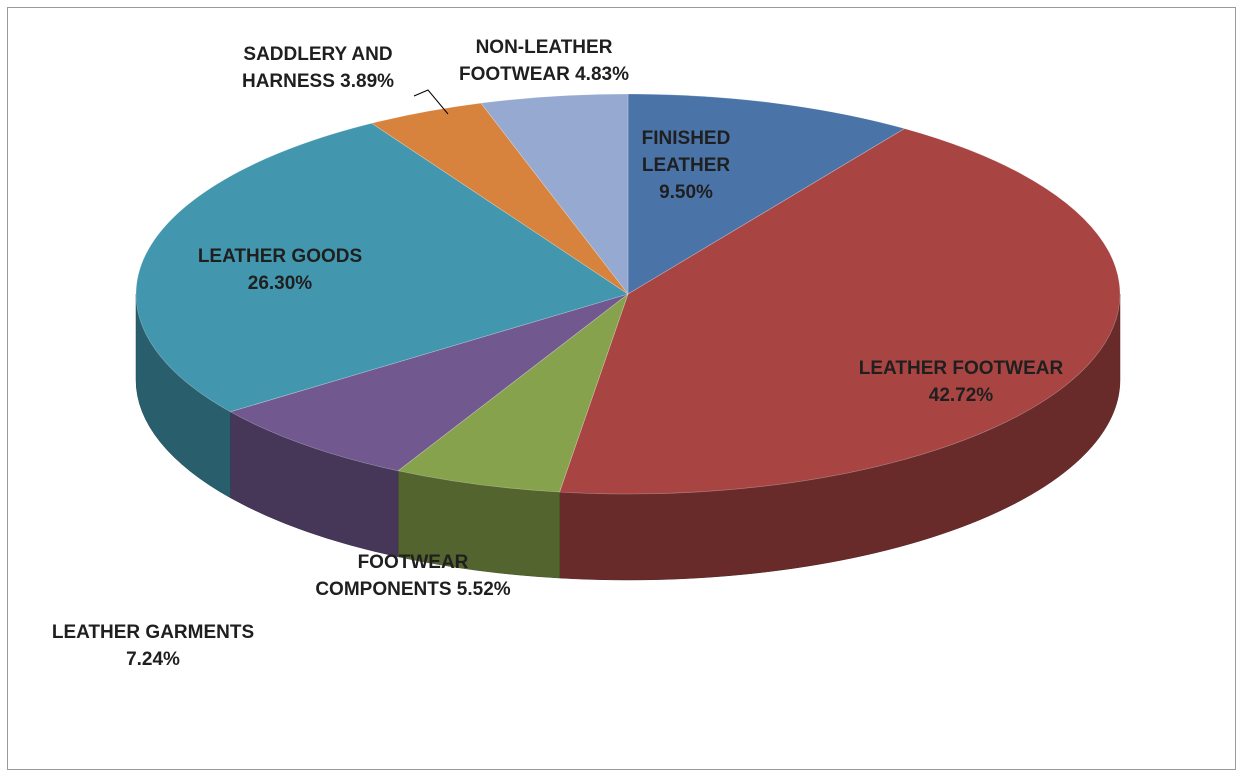 The width and height of the screenshot is (1244, 778). I want to click on pie-slice-non-leather-footwear, so click(554, 194).